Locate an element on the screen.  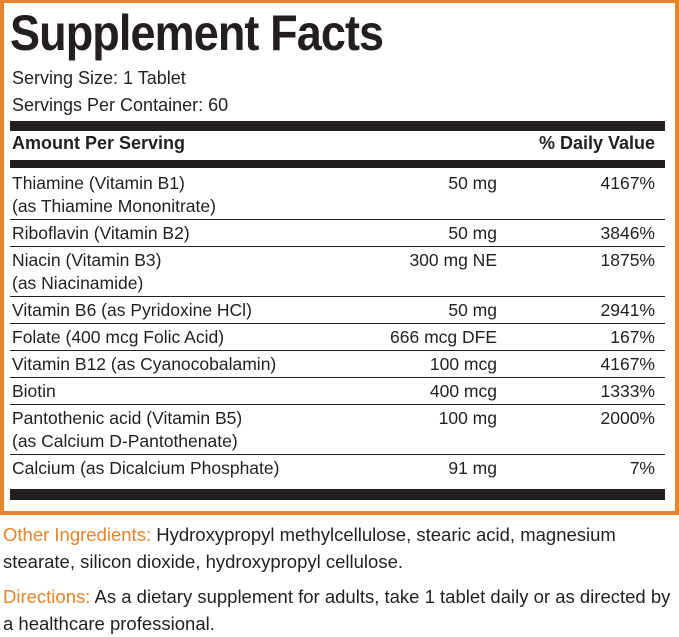
servings-per-container: Servings Per Container: 60 is located at coordinates (120, 105).